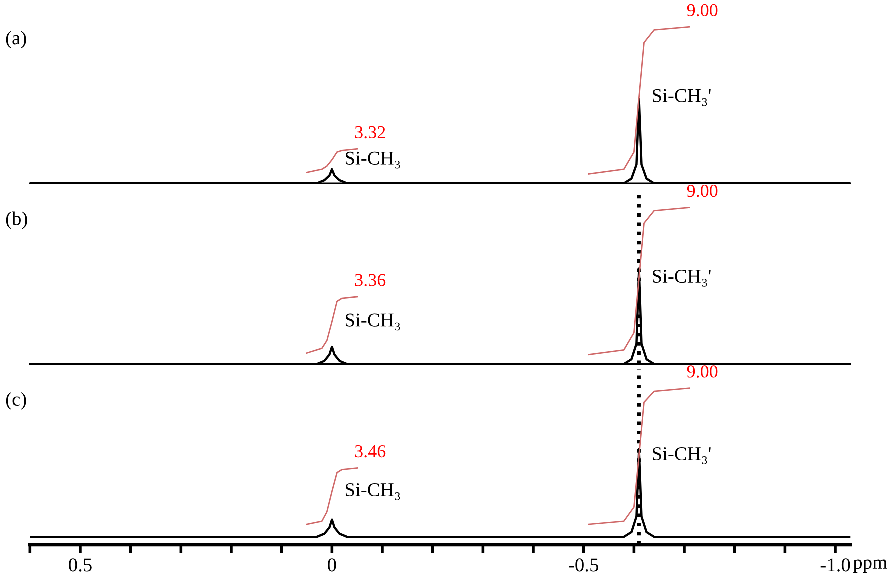 This screenshot has height=584, width=887. I want to click on chart-title: (c), so click(16, 401).